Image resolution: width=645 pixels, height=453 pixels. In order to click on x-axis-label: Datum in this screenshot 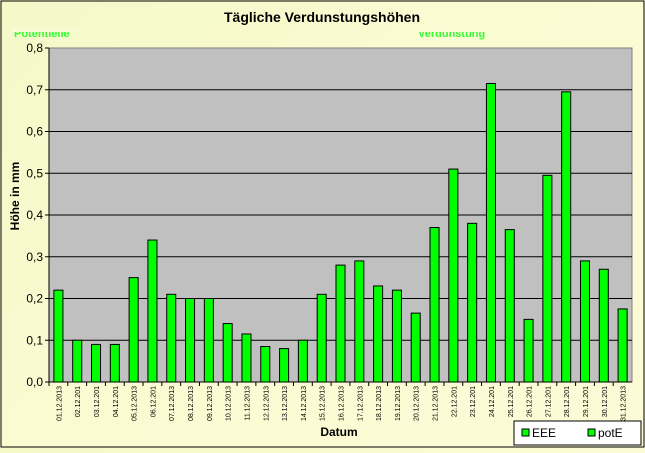, I will do `click(338, 432)`.